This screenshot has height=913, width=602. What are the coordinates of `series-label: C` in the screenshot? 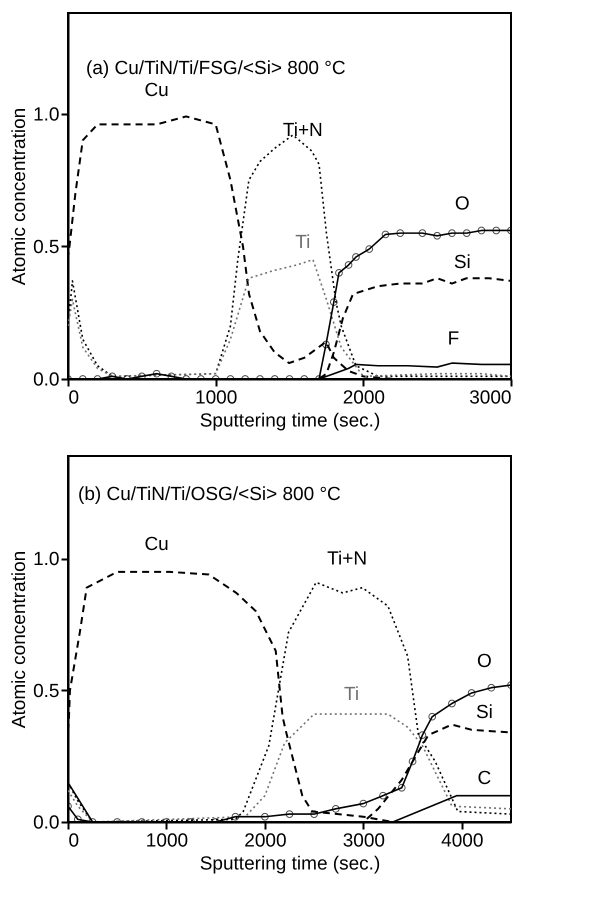 It's located at (485, 779).